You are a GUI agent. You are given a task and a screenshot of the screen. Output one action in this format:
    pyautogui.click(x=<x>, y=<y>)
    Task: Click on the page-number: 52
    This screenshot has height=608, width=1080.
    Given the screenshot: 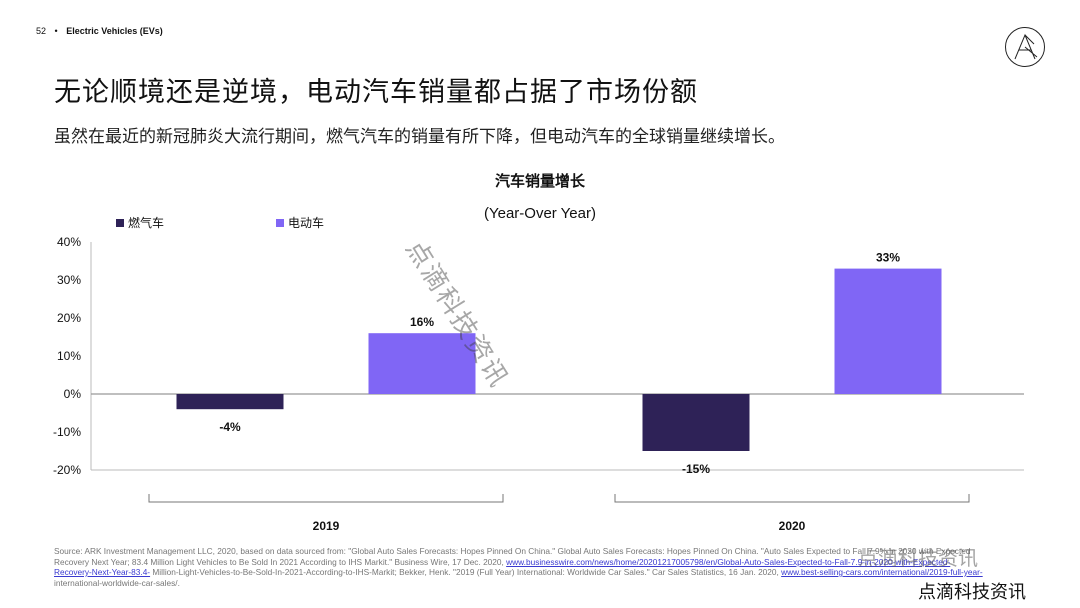 What is the action you would take?
    pyautogui.click(x=41, y=31)
    